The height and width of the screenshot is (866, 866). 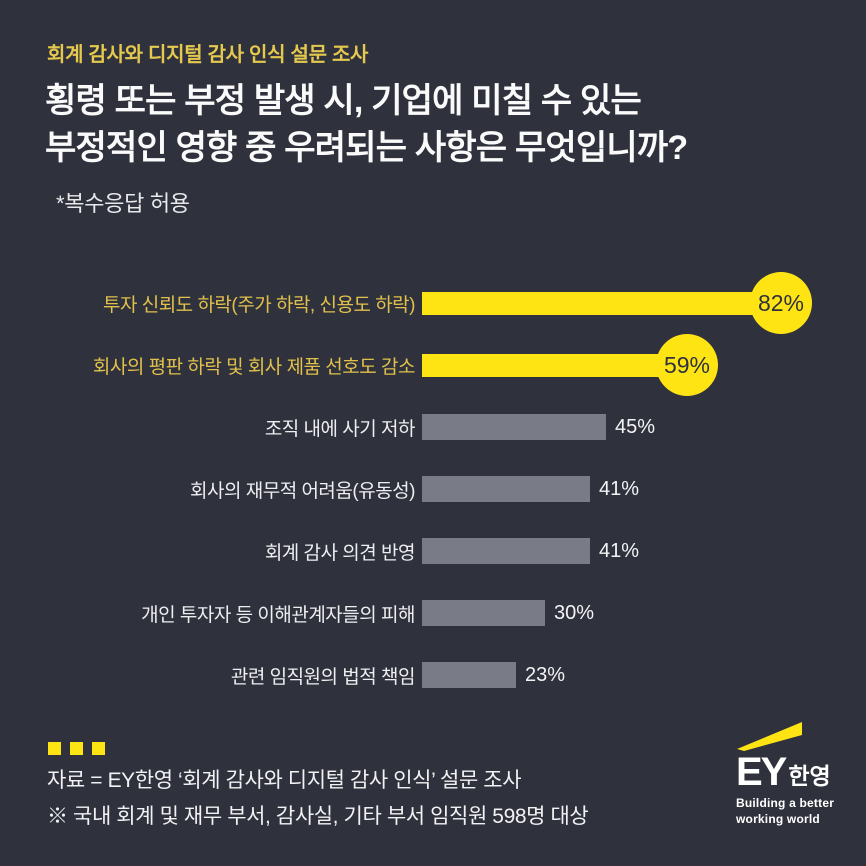 I want to click on bar-category-label: 회계 감사 의견 반영, so click(x=340, y=553).